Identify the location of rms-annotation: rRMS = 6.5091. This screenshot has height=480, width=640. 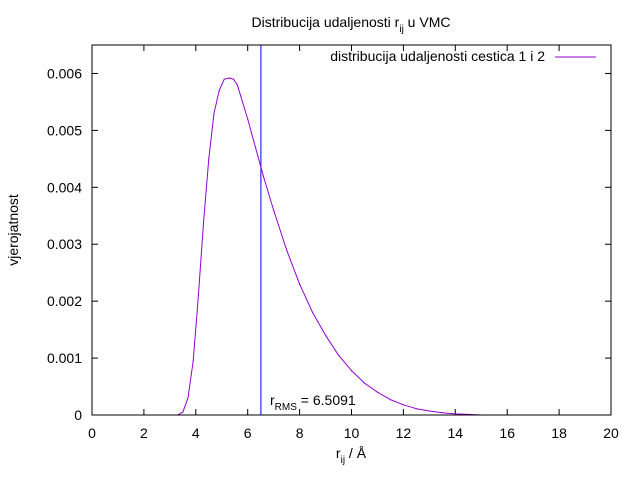
(313, 402).